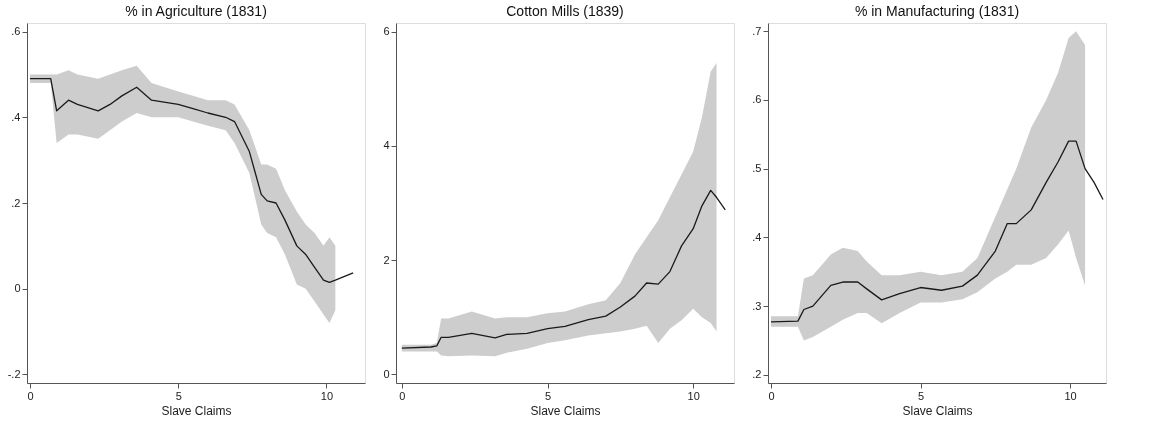 This screenshot has width=1156, height=438. What do you see at coordinates (386, 259) in the screenshot?
I see `y-tick-label: 2` at bounding box center [386, 259].